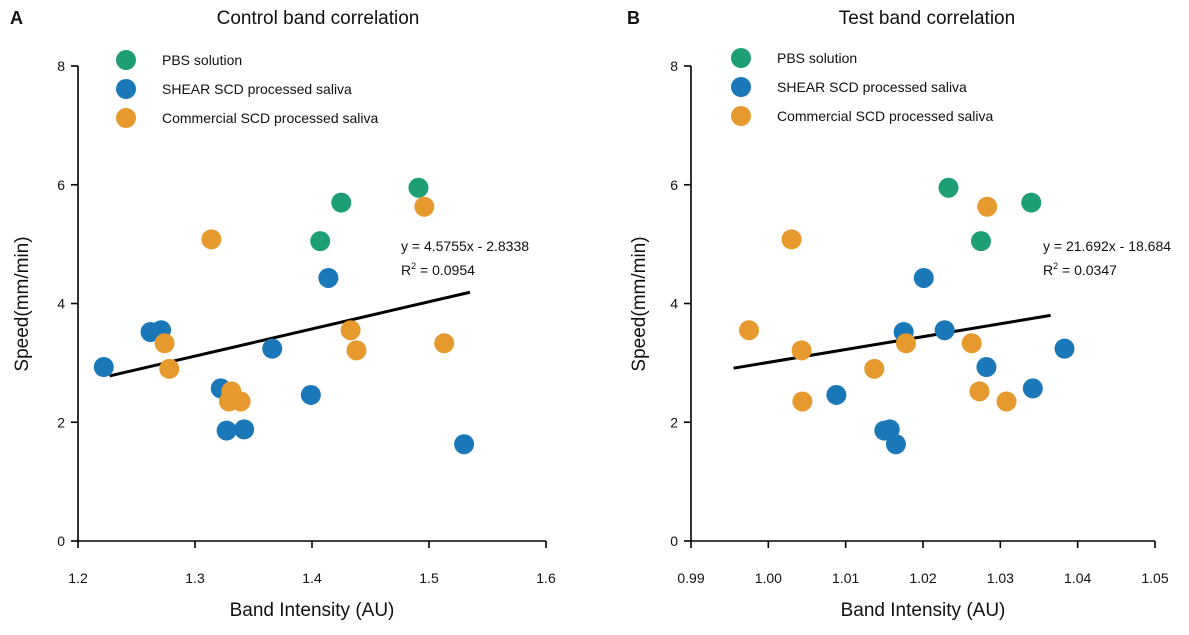 Image resolution: width=1189 pixels, height=635 pixels. I want to click on panel-b-trend-line, so click(892, 341).